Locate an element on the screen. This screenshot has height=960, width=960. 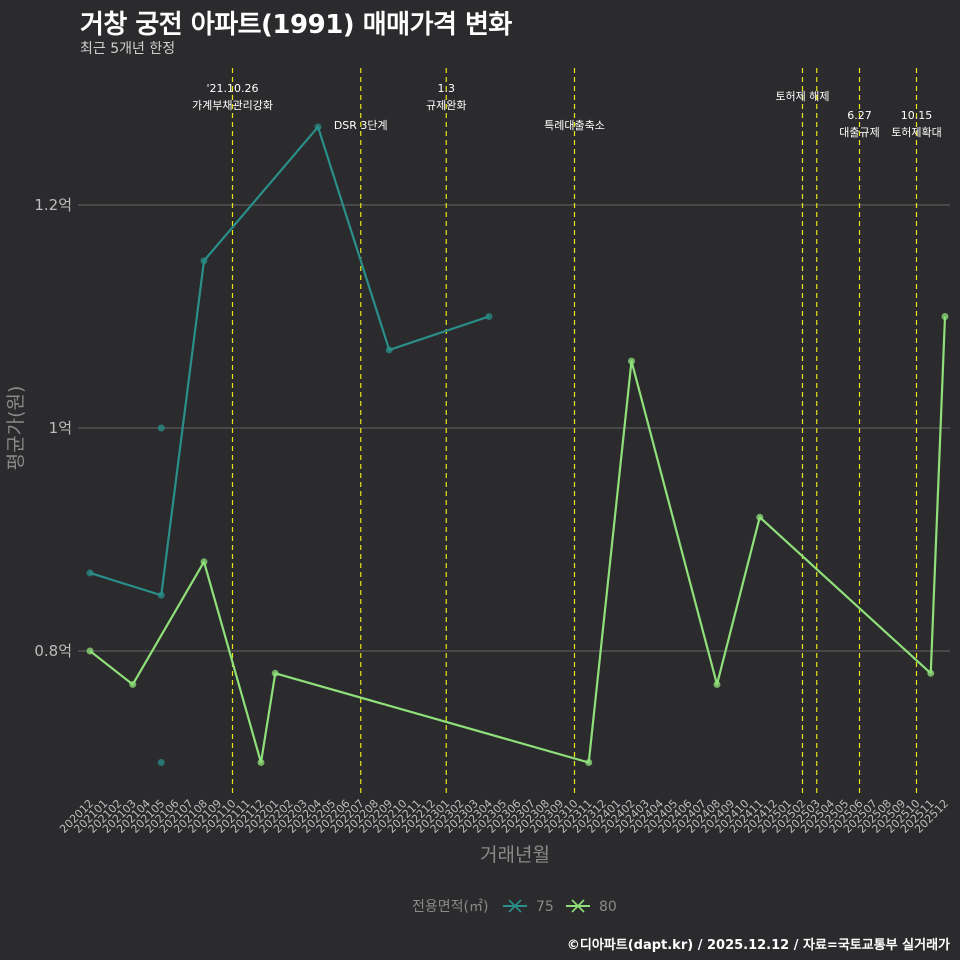
legend: 전용면적(㎡) 75 80 is located at coordinates (514, 907).